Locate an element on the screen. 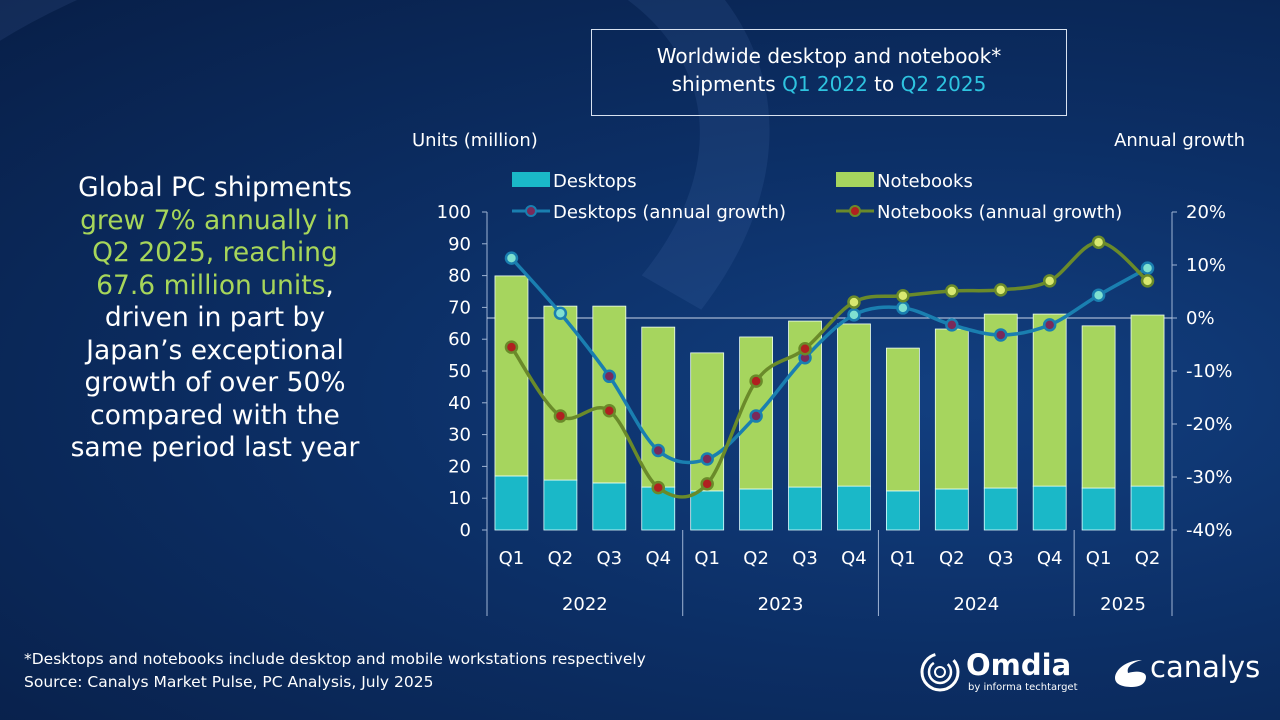 This screenshot has height=720, width=1280. y2-tick-label: 0% is located at coordinates (1200, 318).